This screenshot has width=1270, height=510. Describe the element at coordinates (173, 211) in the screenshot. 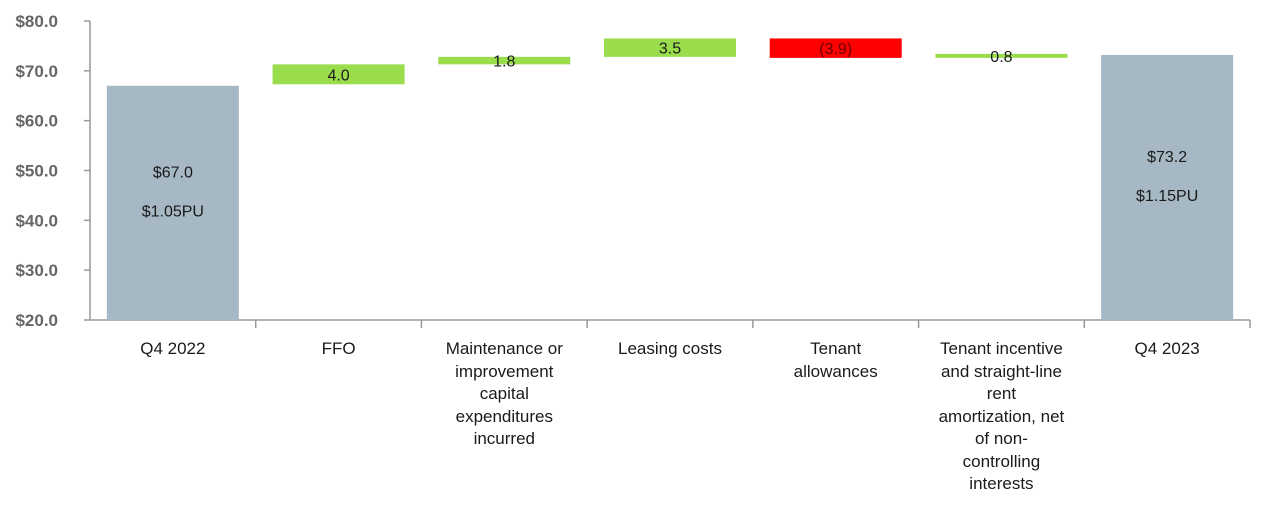

I see `bar-value-label: $1.05PU` at that location.